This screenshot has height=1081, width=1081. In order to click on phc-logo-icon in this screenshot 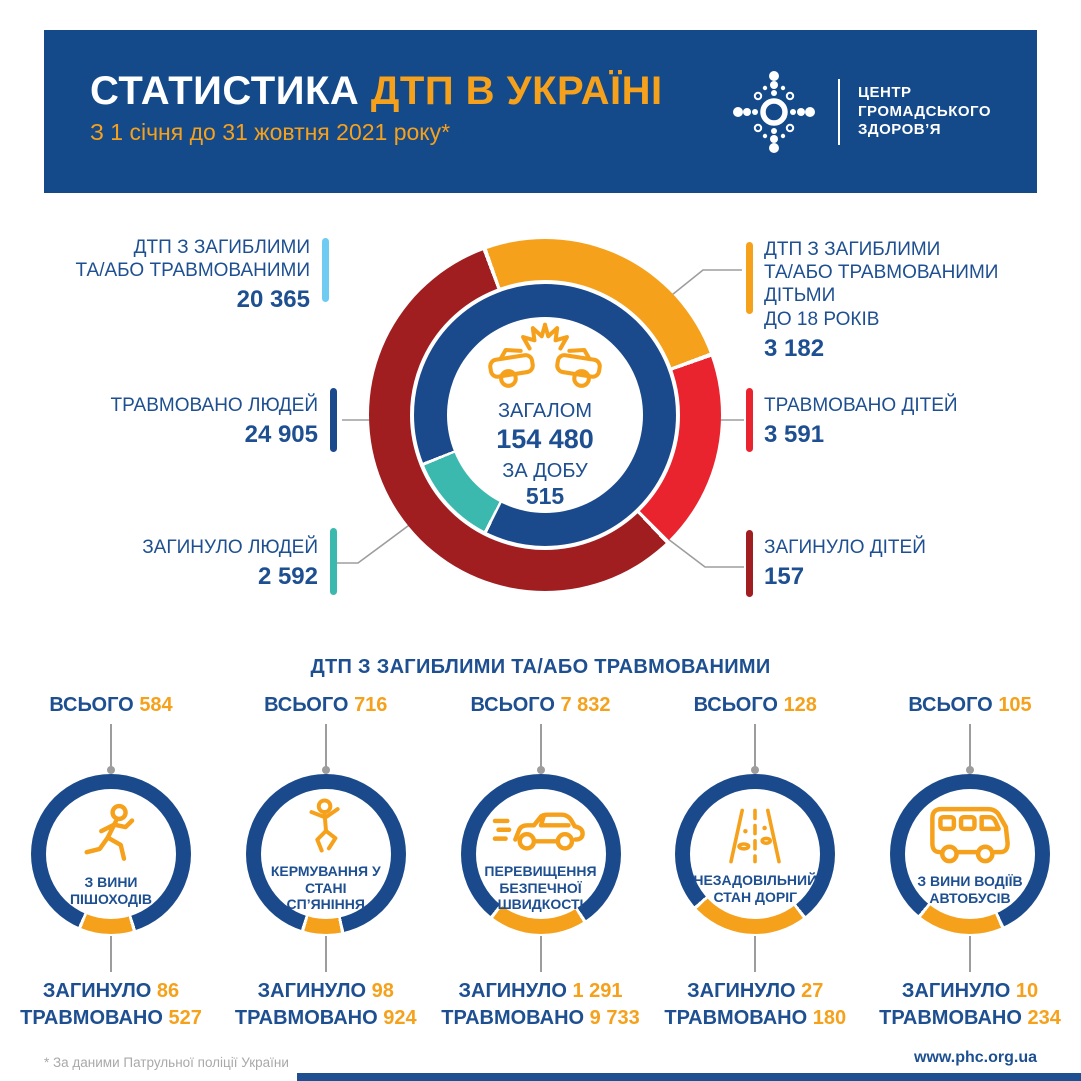, I will do `click(774, 112)`.